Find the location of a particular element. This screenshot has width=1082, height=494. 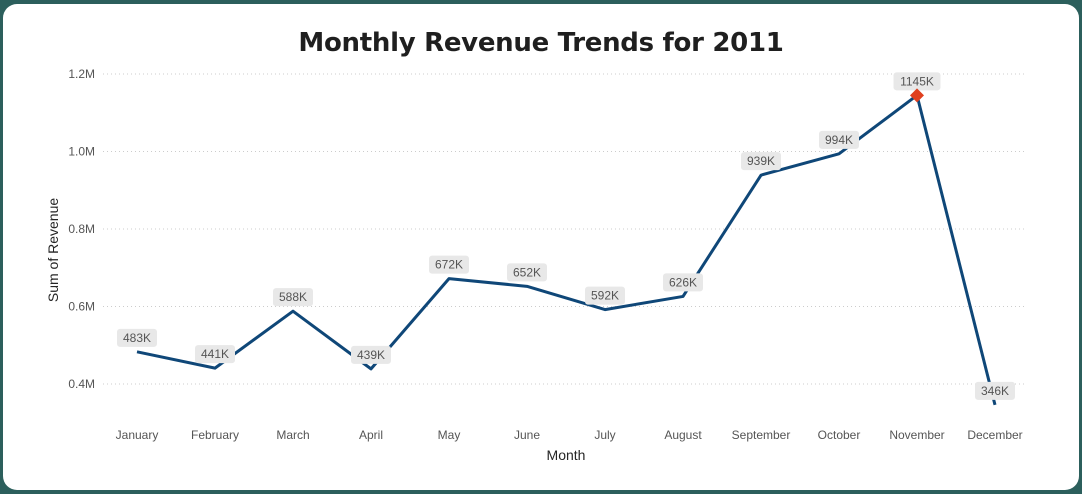

data-label-text: 672K is located at coordinates (449, 265).